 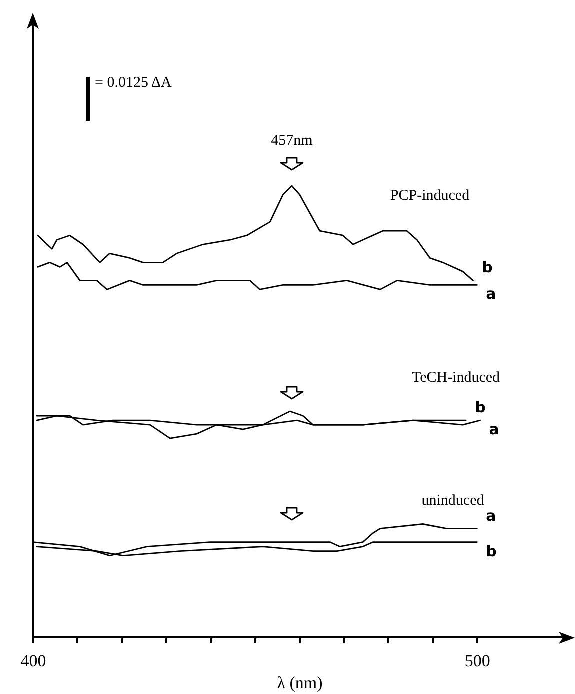 What do you see at coordinates (456, 378) in the screenshot?
I see `annotation: TeCH-induced` at bounding box center [456, 378].